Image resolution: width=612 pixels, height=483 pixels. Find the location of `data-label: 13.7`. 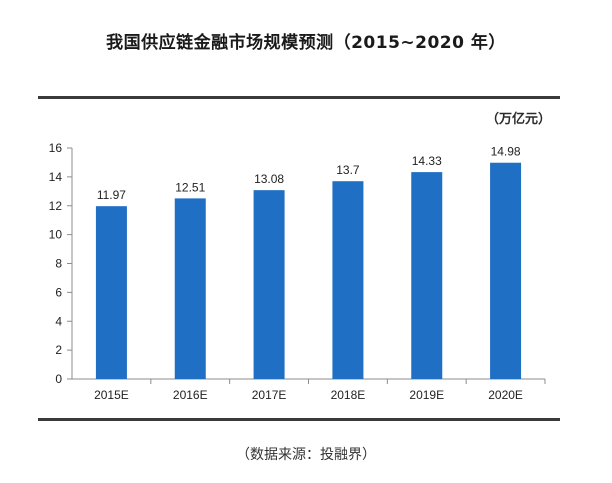

data-label: 13.7 is located at coordinates (348, 170).